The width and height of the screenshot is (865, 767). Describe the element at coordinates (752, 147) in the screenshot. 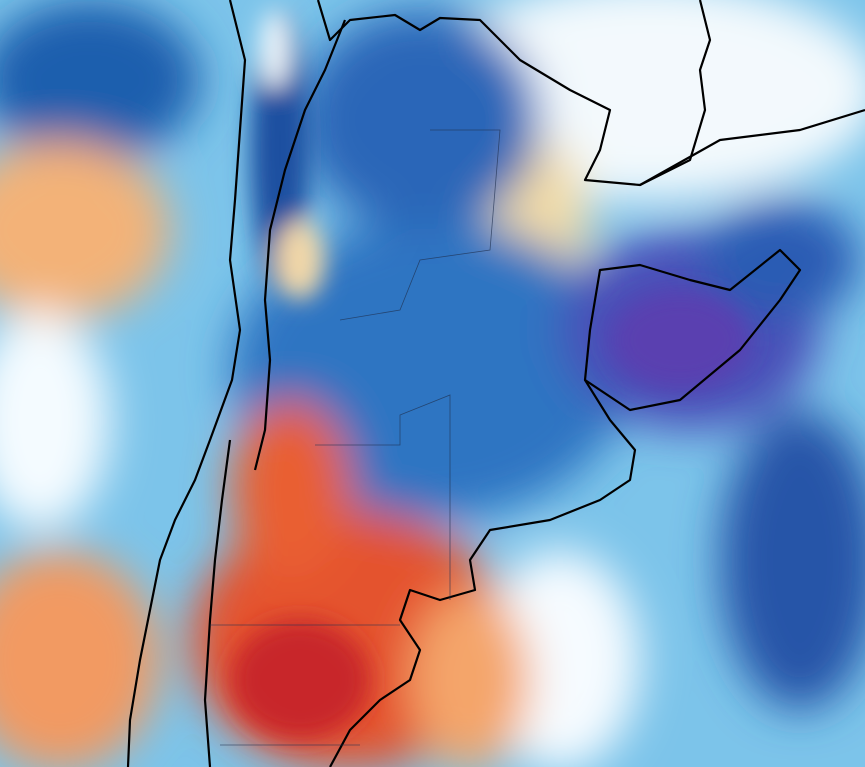

I see `brazil-coast` at that location.